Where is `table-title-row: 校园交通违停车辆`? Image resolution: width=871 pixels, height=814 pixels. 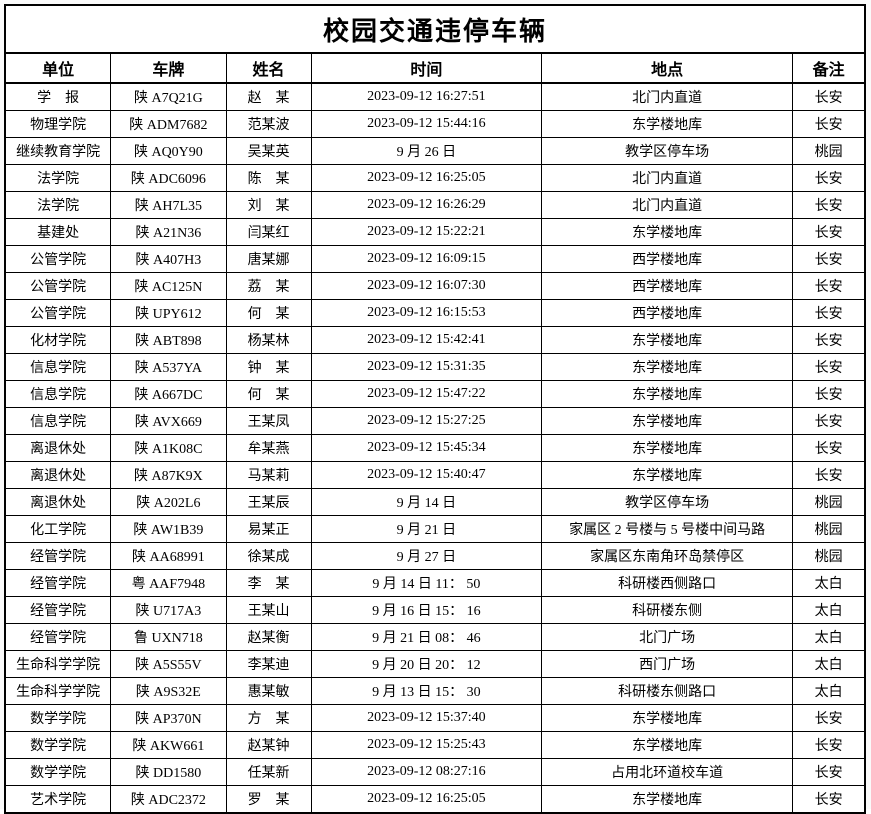 table-title-row: 校园交通违停车辆 is located at coordinates (435, 29).